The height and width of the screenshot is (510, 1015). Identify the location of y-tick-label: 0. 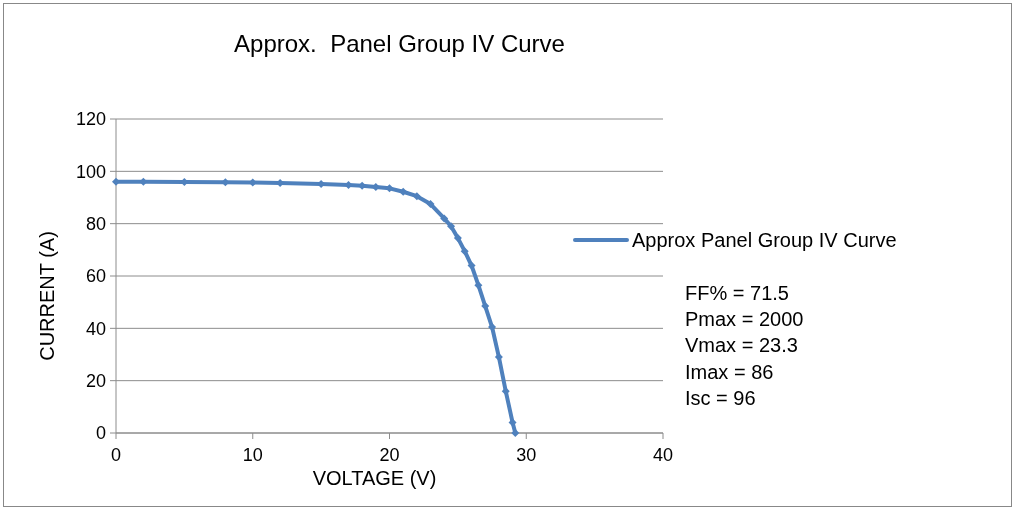
(100, 433).